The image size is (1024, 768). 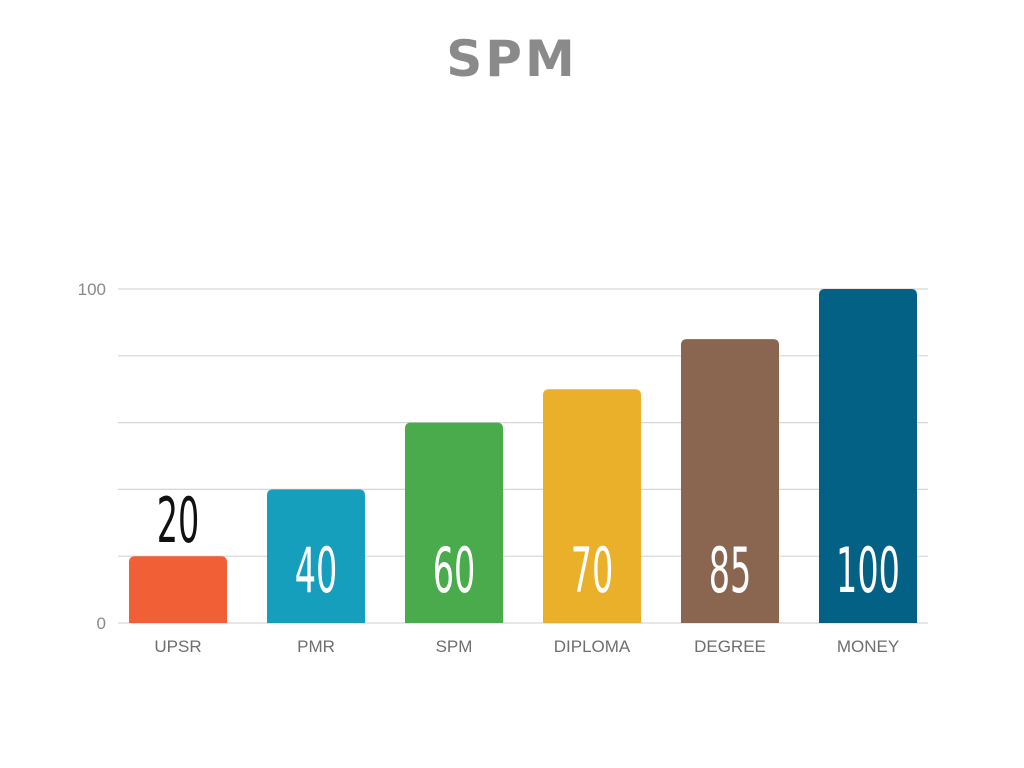 What do you see at coordinates (868, 646) in the screenshot?
I see `category-label: MONEY` at bounding box center [868, 646].